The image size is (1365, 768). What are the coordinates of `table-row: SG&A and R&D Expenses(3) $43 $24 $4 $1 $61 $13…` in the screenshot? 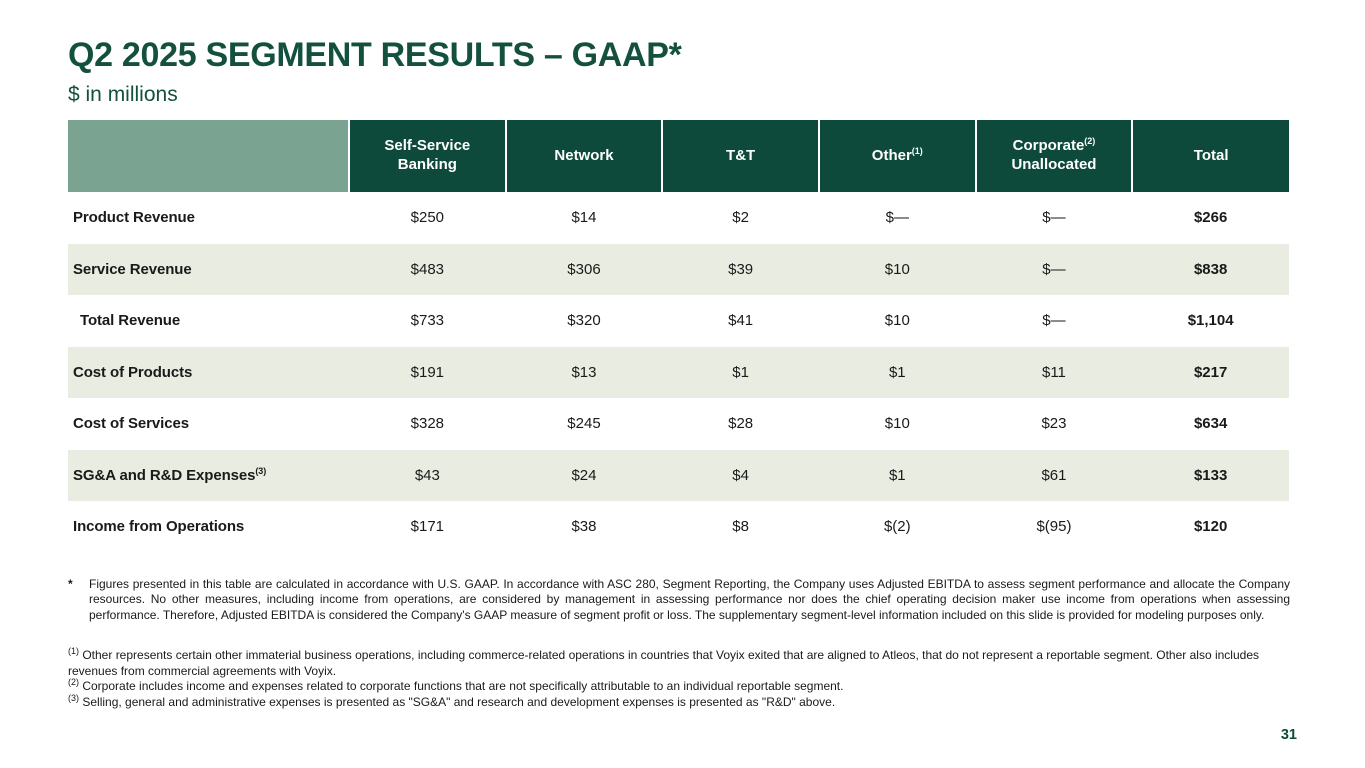 It's located at (678, 475).